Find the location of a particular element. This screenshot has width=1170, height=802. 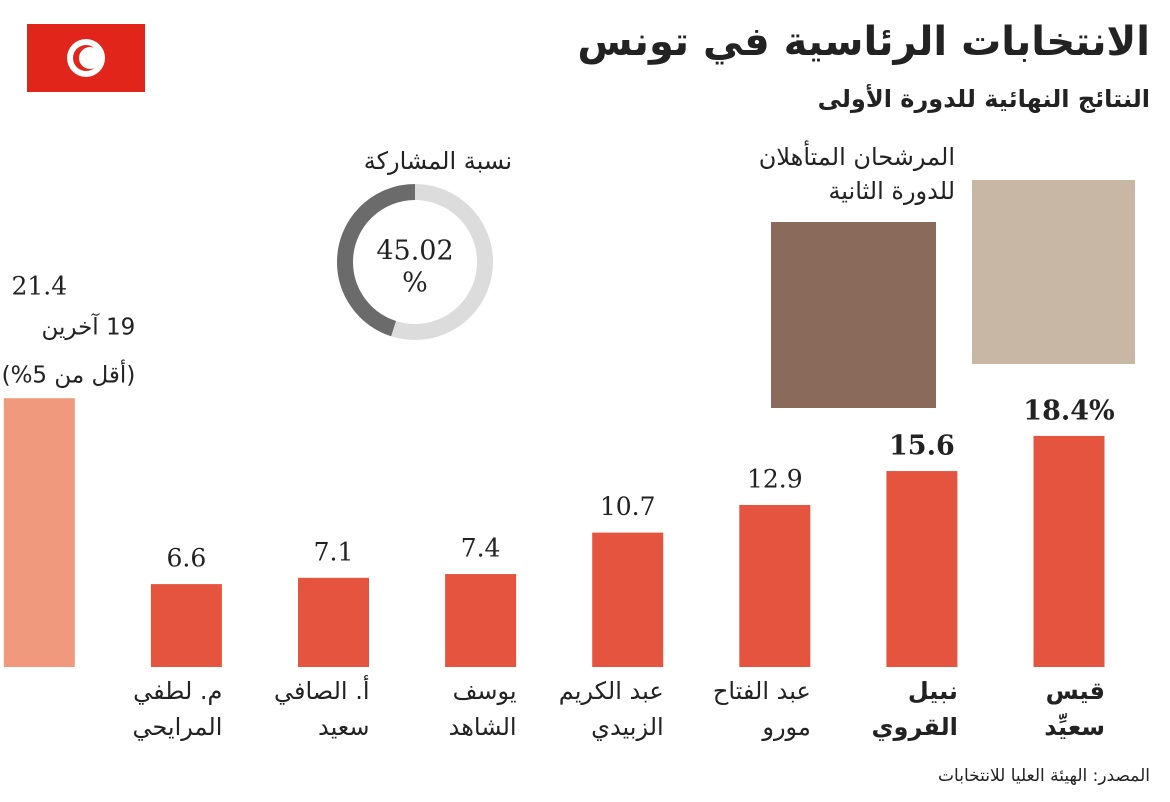

value-label: 12.9 is located at coordinates (775, 478).